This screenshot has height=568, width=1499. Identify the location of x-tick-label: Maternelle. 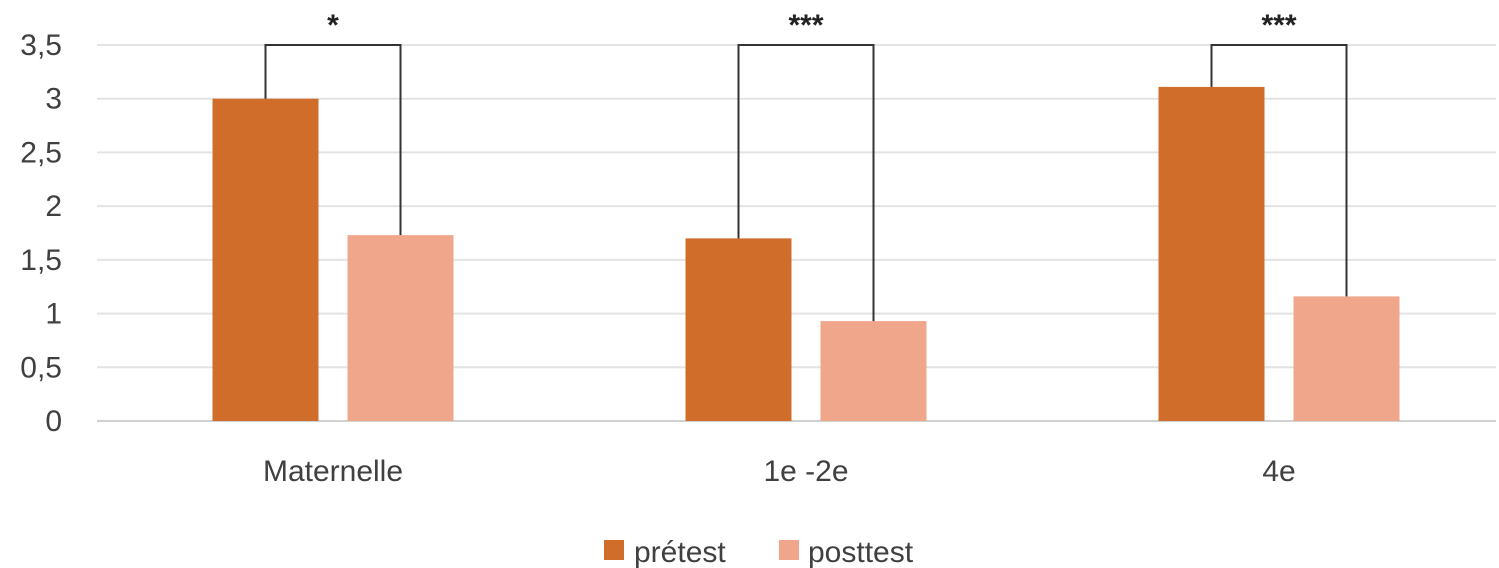
(333, 471).